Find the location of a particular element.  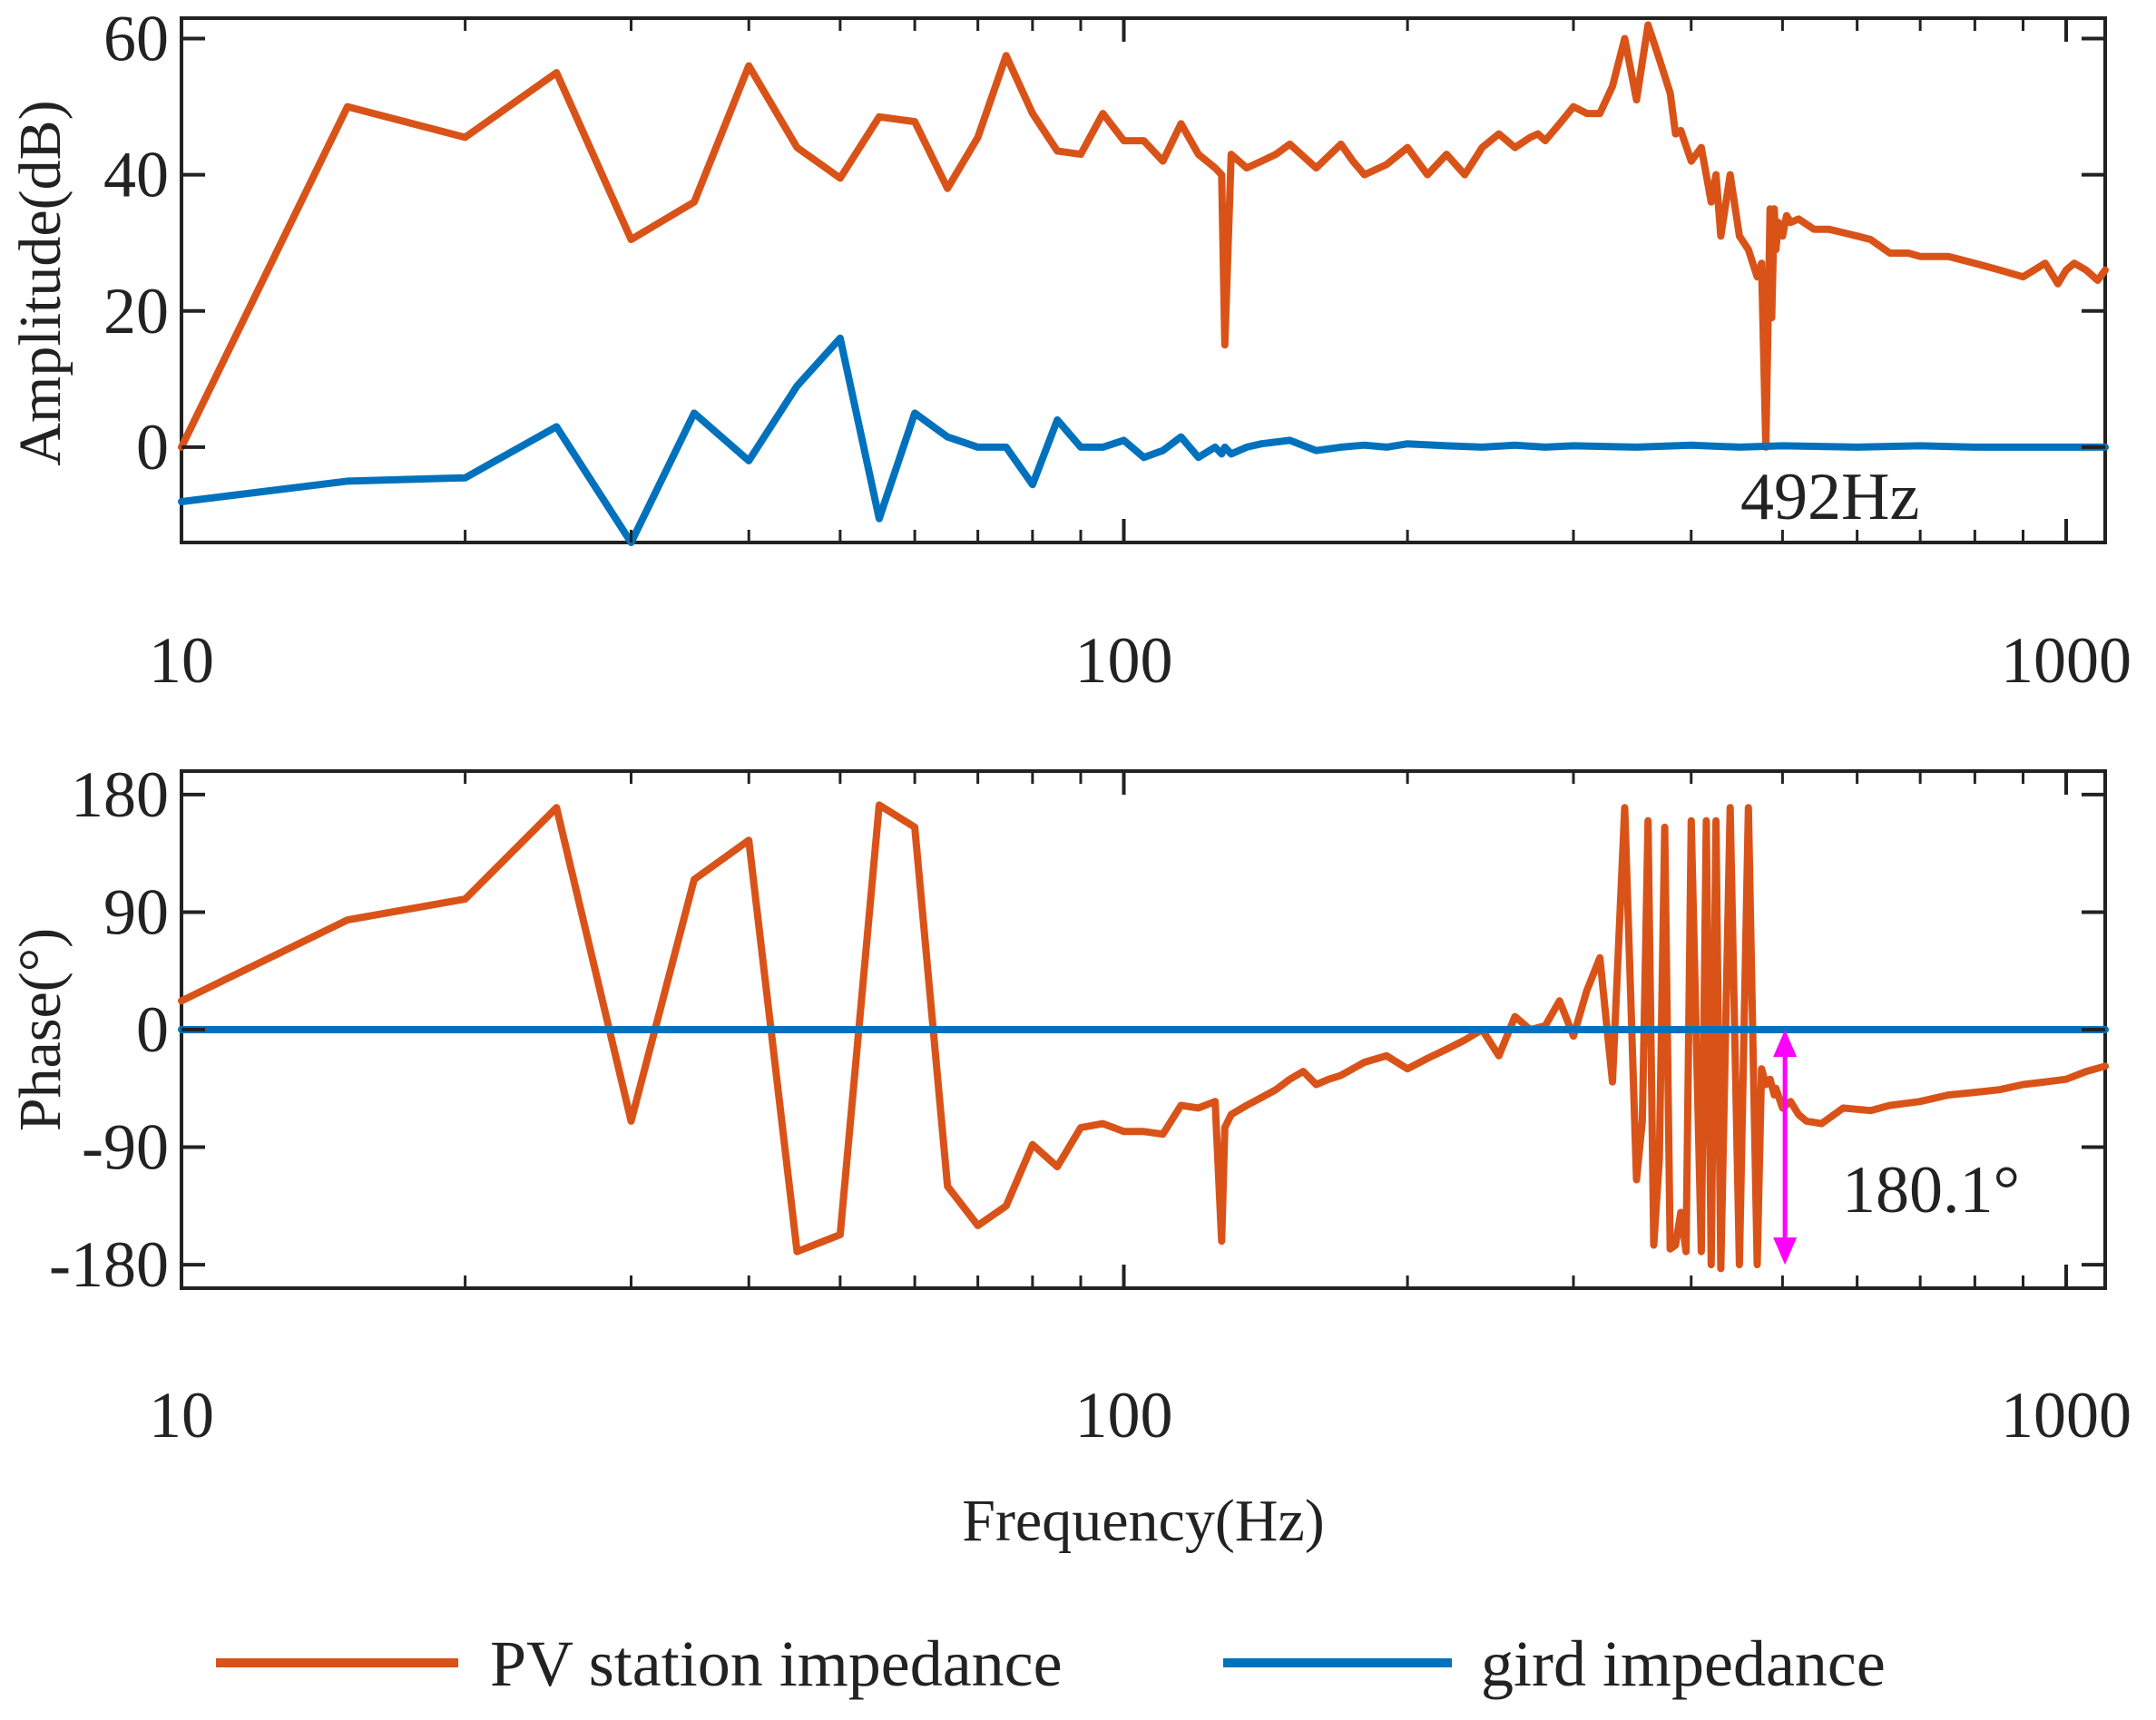

amplitude-ytick-label-0: 0 is located at coordinates (152, 447).